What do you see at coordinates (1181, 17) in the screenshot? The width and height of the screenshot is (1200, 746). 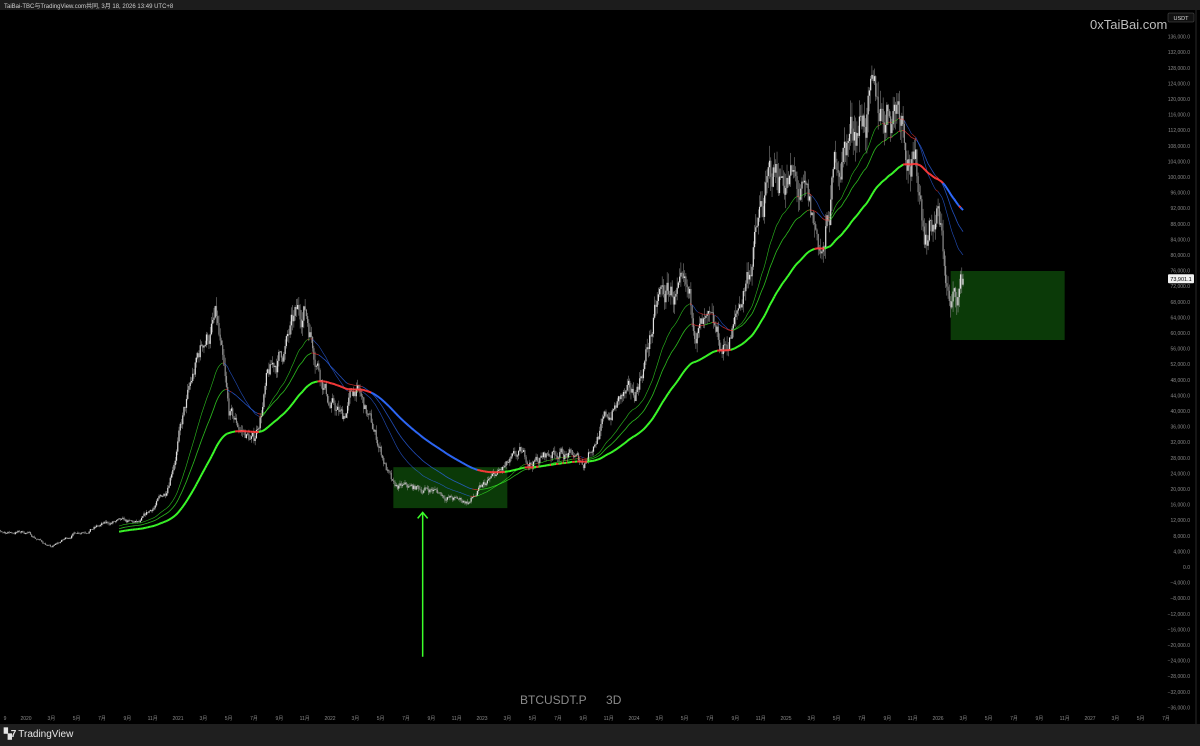 I see `currency-badge: USDT` at bounding box center [1181, 17].